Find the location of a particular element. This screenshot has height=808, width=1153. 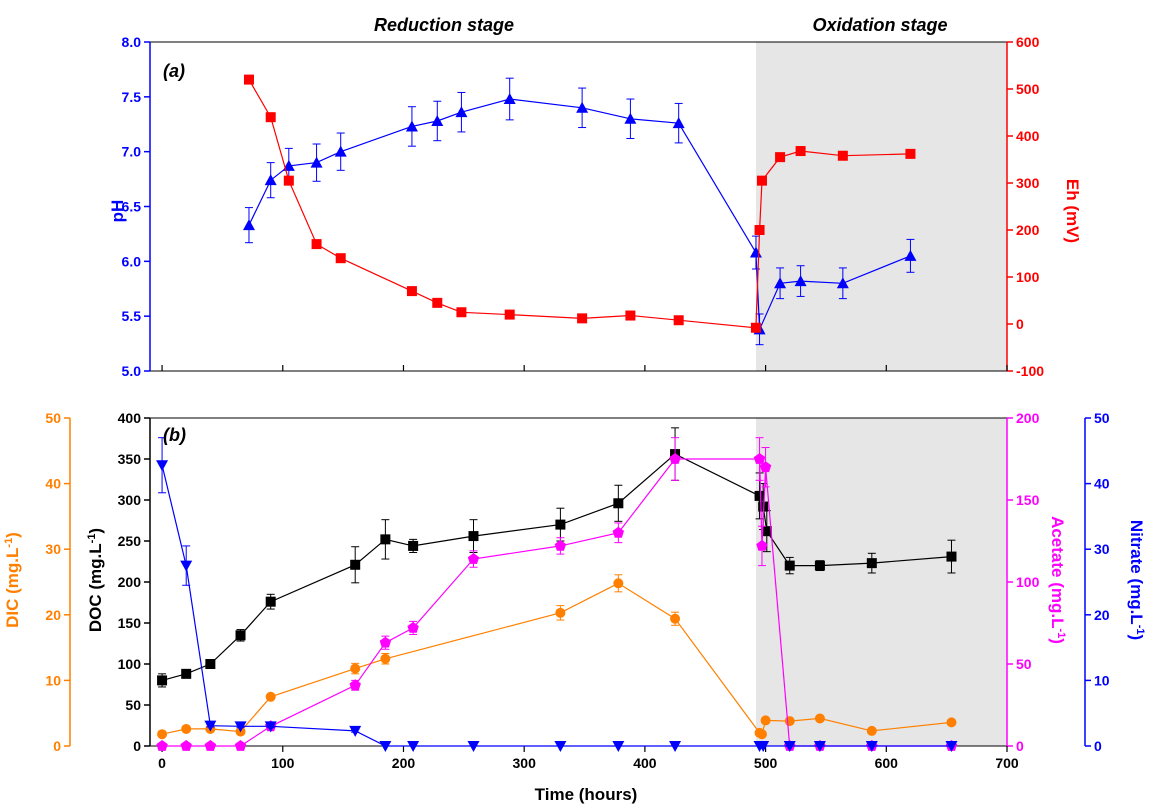

nitrate-axis-label: Nitrate (mg.L-1) is located at coordinates (1136, 580).